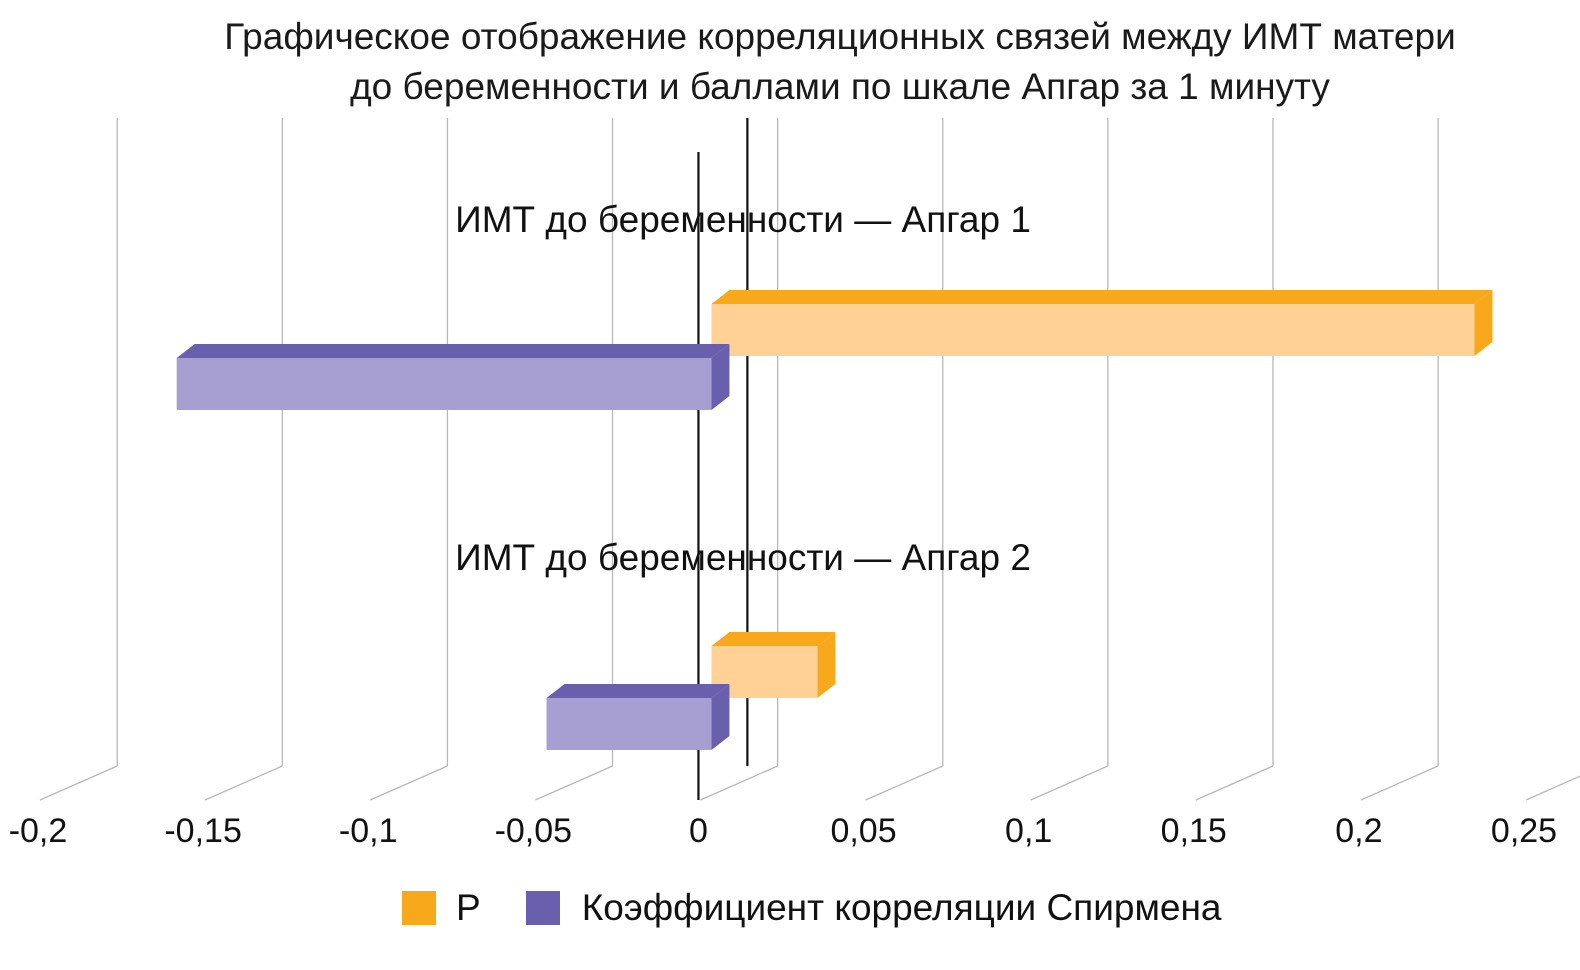  Describe the element at coordinates (720, 377) in the screenshot. I see `bar-side-s1-c0` at that location.